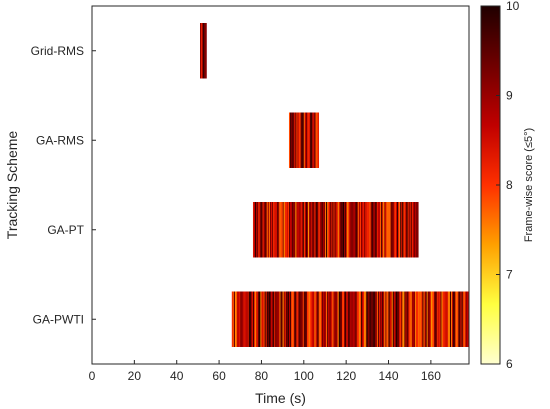 The width and height of the screenshot is (550, 409). What do you see at coordinates (389, 376) in the screenshot?
I see `x-tick-label: 140` at bounding box center [389, 376].